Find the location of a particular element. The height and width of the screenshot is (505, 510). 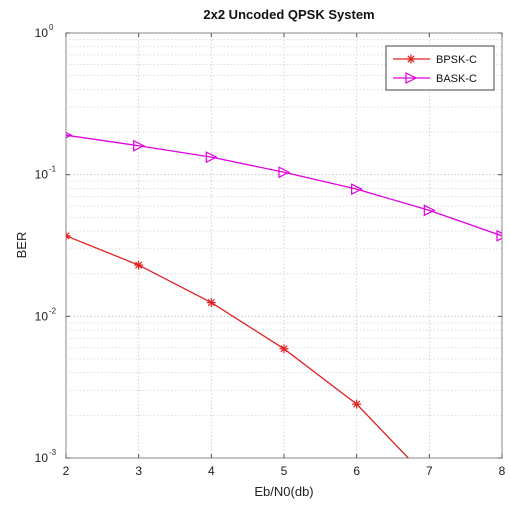

legend-label: BPSK-C is located at coordinates (456, 60).